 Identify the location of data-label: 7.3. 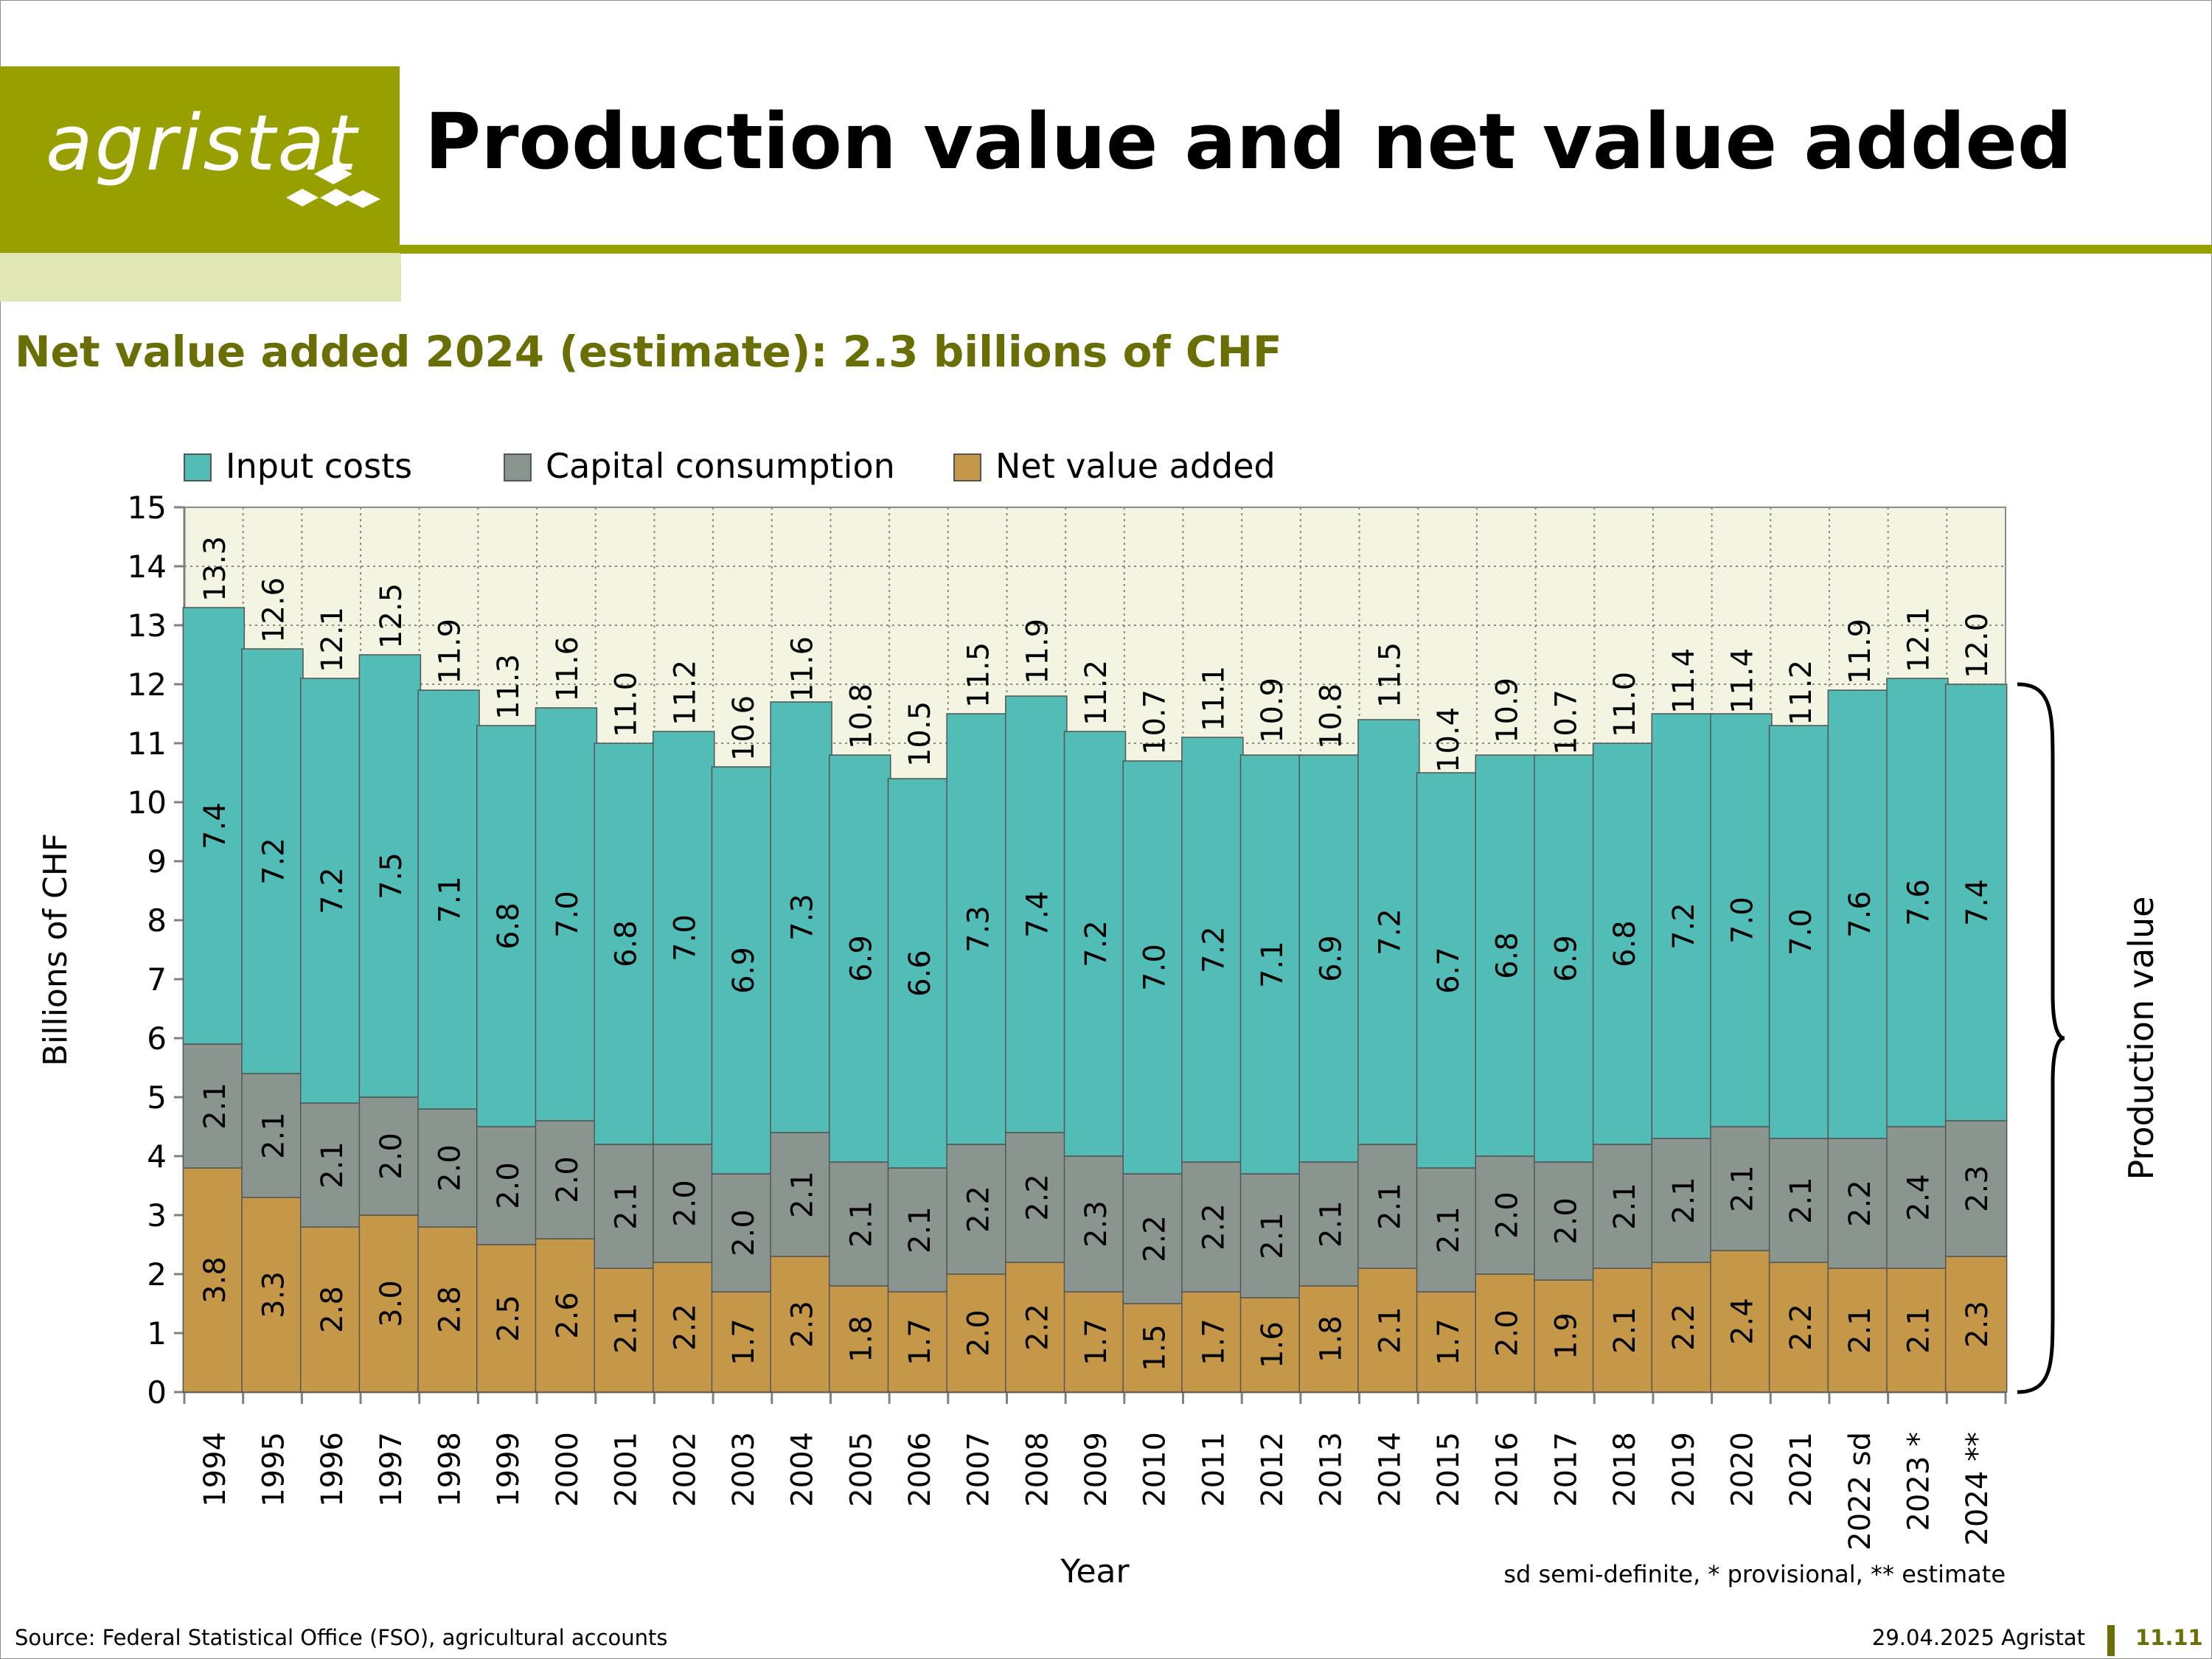
(803, 917).